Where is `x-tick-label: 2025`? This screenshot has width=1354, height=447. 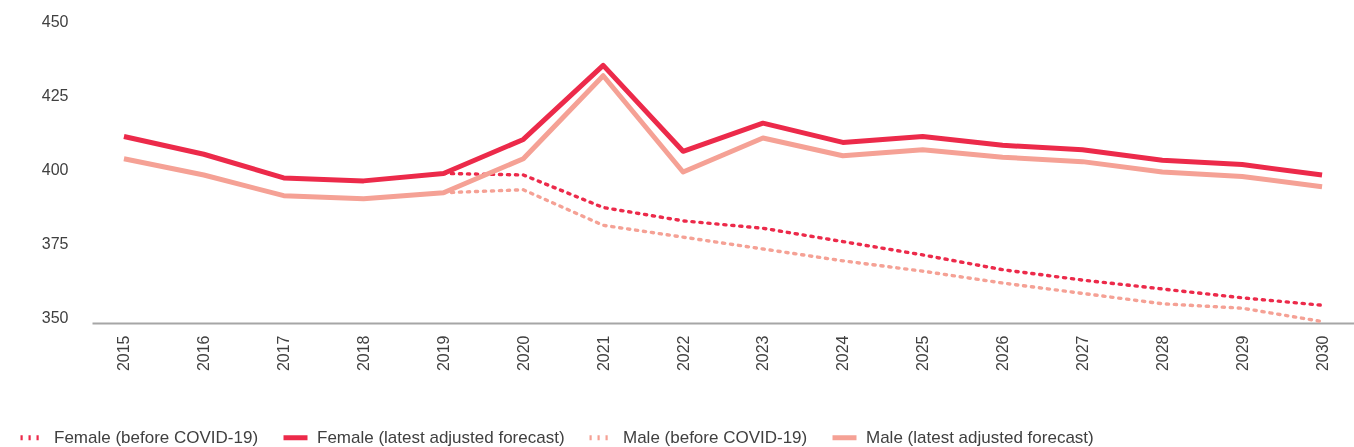
x-tick-label: 2025 is located at coordinates (923, 353).